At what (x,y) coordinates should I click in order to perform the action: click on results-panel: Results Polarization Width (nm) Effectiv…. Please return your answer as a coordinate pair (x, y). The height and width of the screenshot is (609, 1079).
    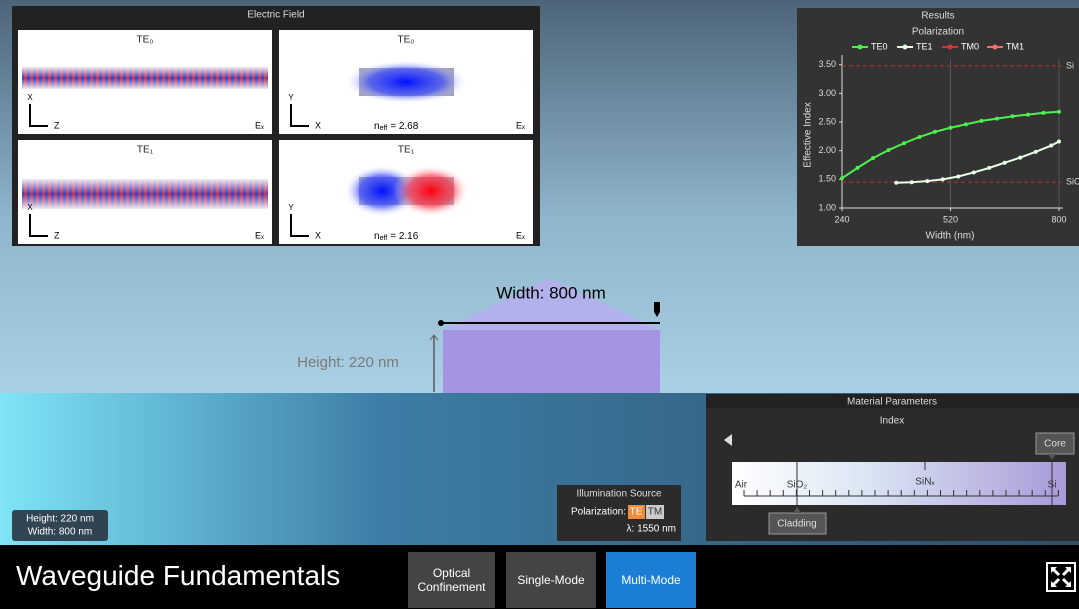
    Looking at the image, I should click on (938, 127).